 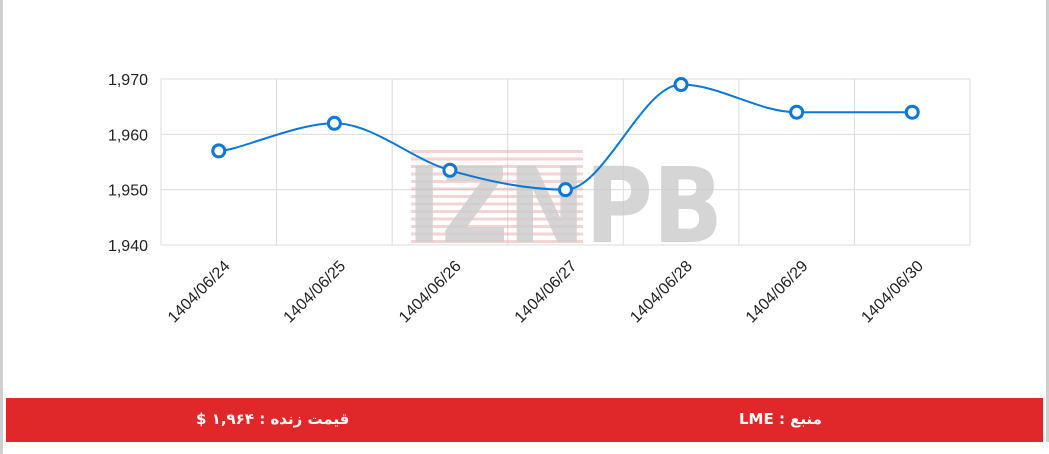 I want to click on watermark-logo: IZNPB, so click(x=565, y=206).